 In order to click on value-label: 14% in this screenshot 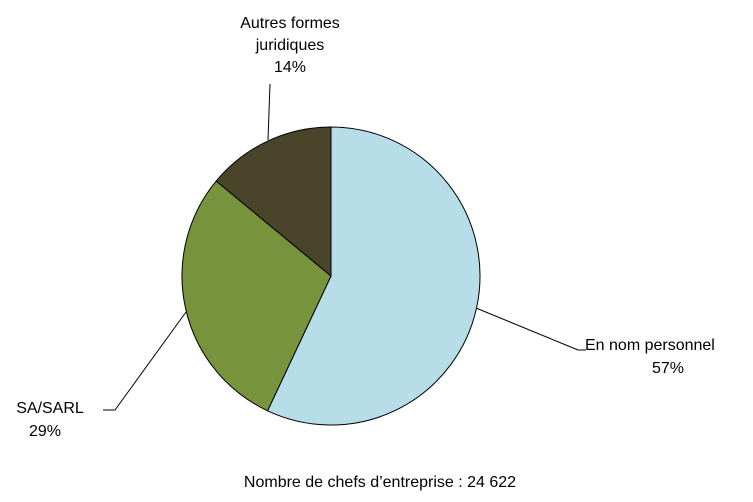, I will do `click(290, 67)`.